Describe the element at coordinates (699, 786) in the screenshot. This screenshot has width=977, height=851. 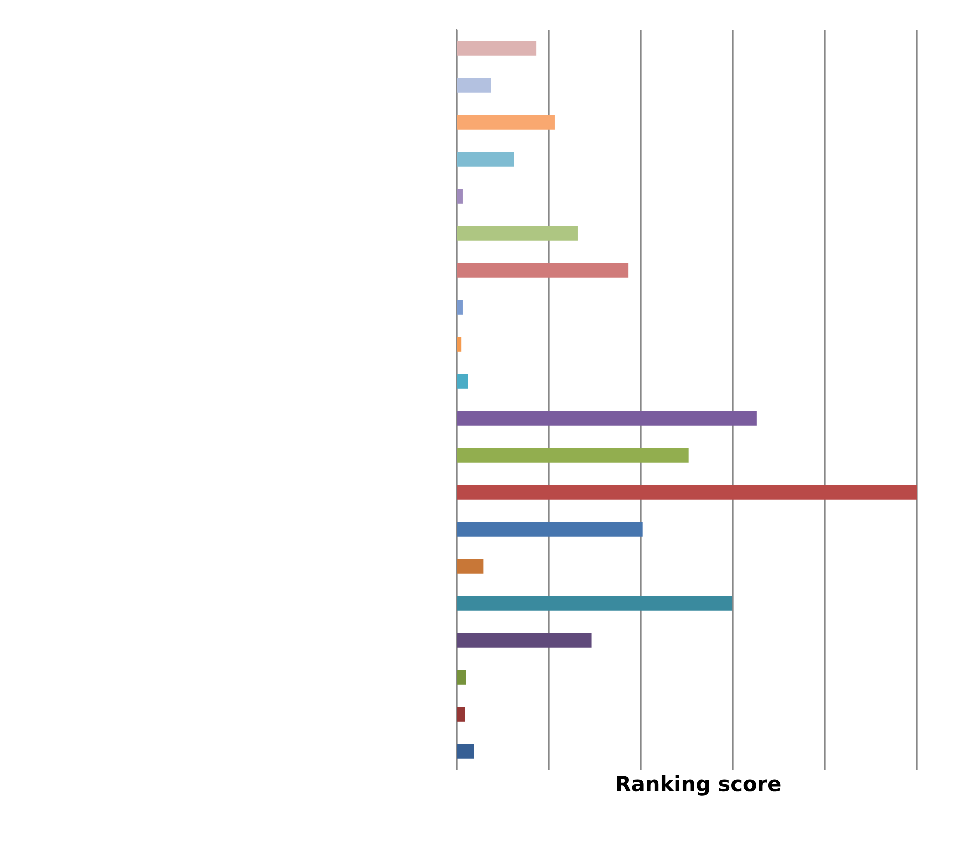
I see `x-axis-title: Ranking score` at that location.